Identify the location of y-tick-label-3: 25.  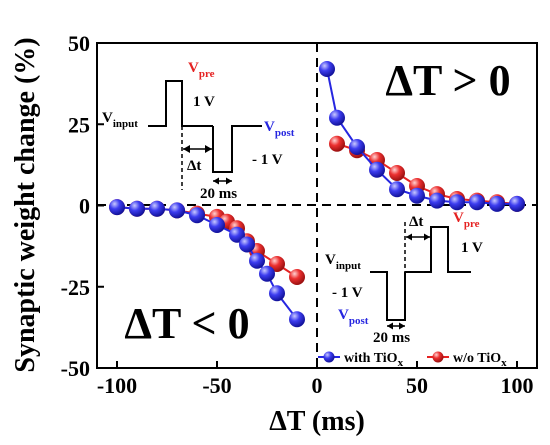
(79, 124).